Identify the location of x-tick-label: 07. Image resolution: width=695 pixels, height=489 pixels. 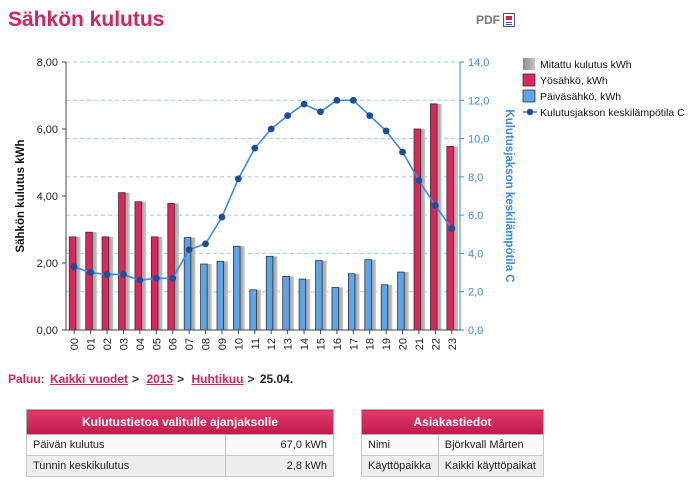
(190, 344).